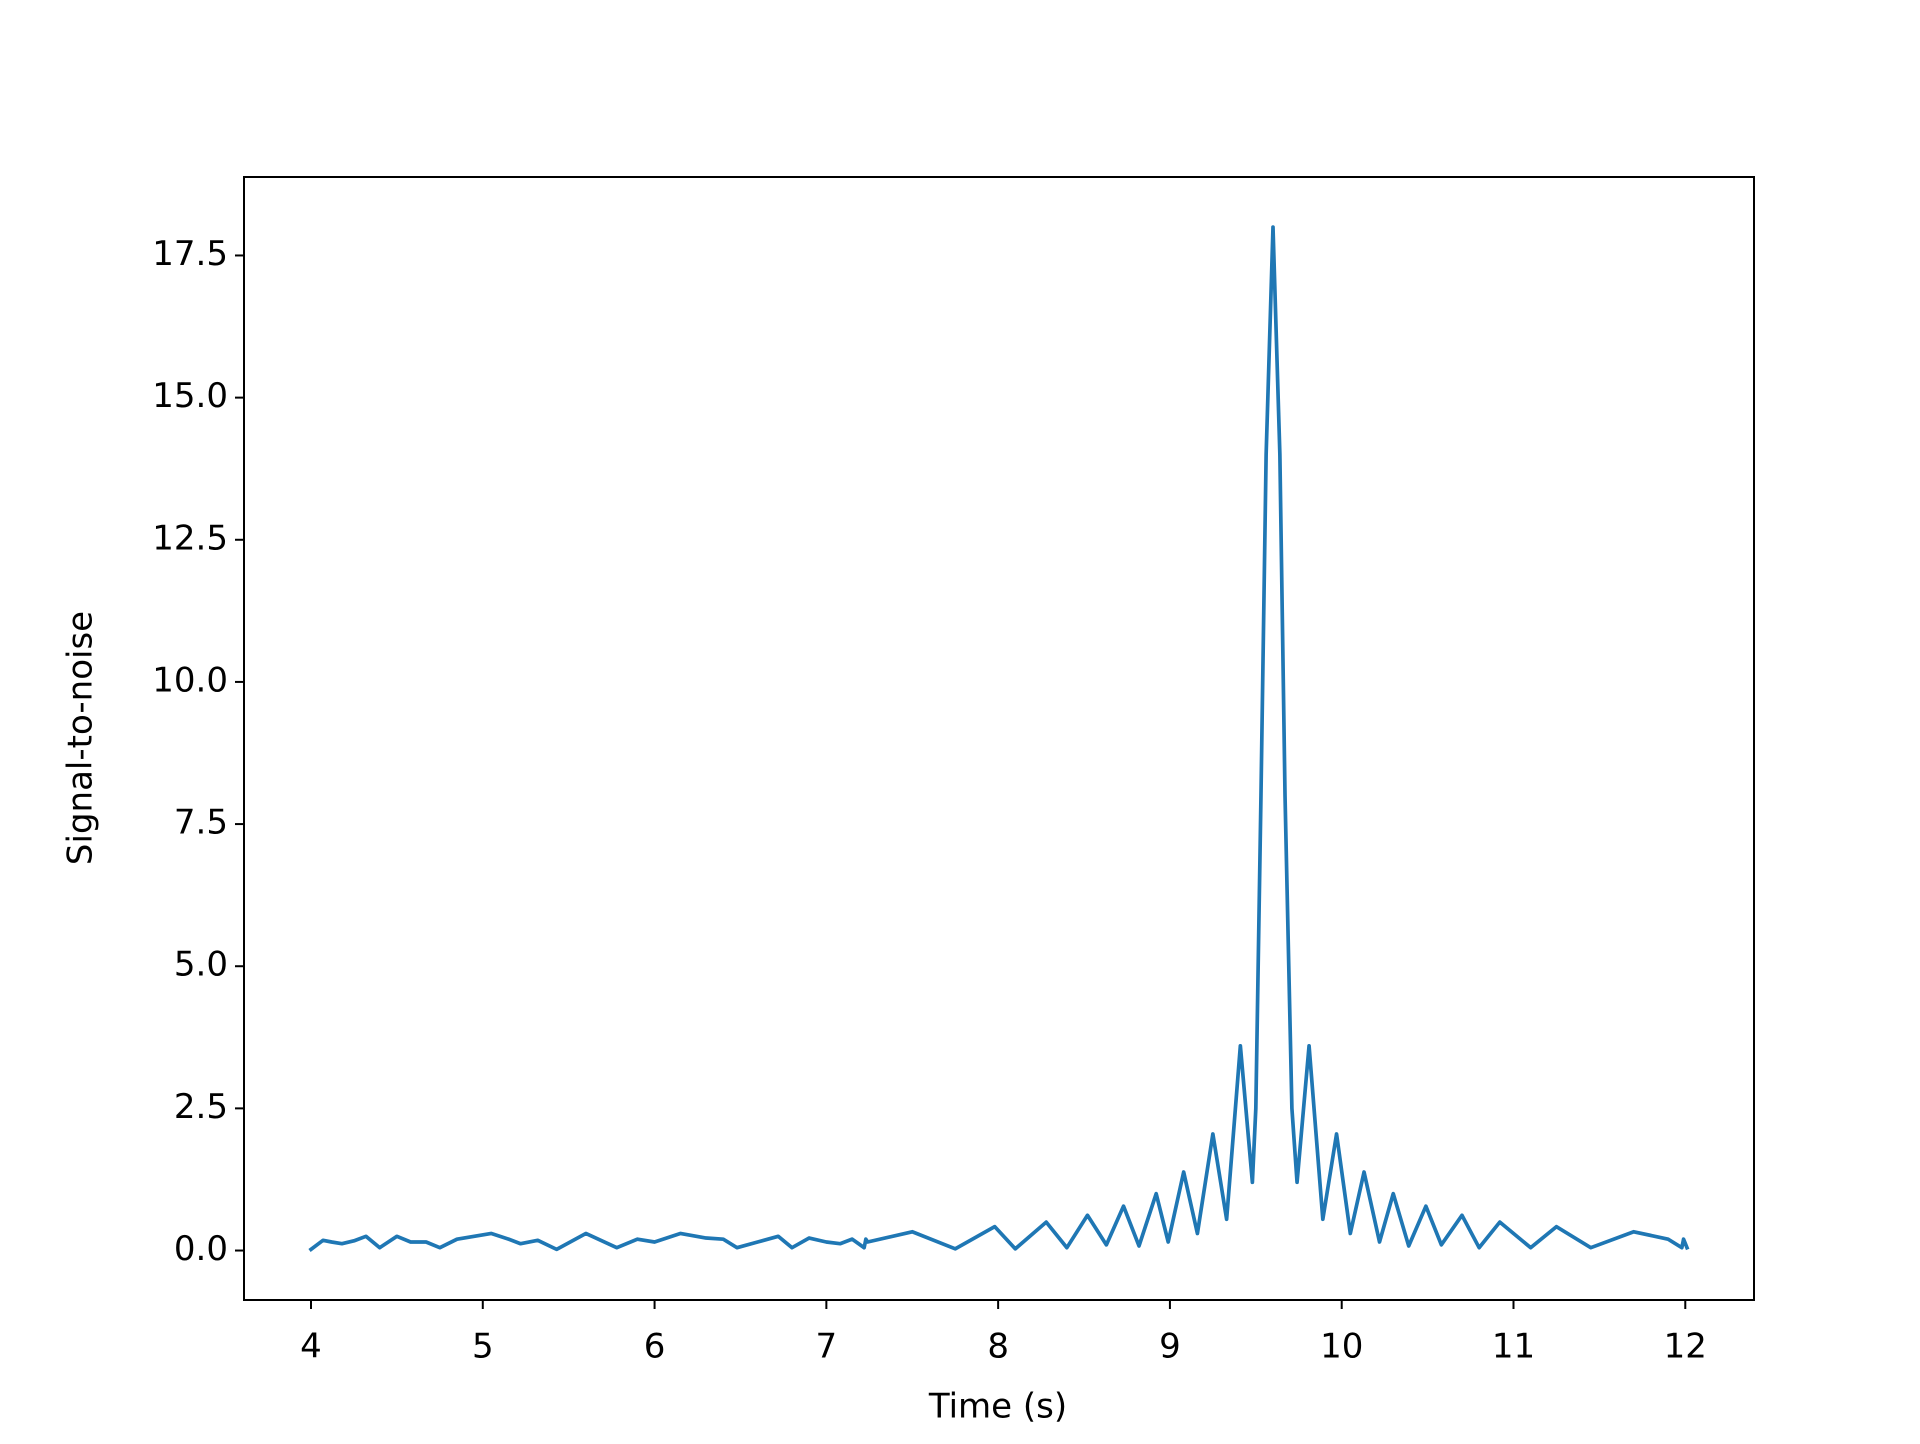  What do you see at coordinates (201, 1107) in the screenshot?
I see `y-tick-label: 2.5` at bounding box center [201, 1107].